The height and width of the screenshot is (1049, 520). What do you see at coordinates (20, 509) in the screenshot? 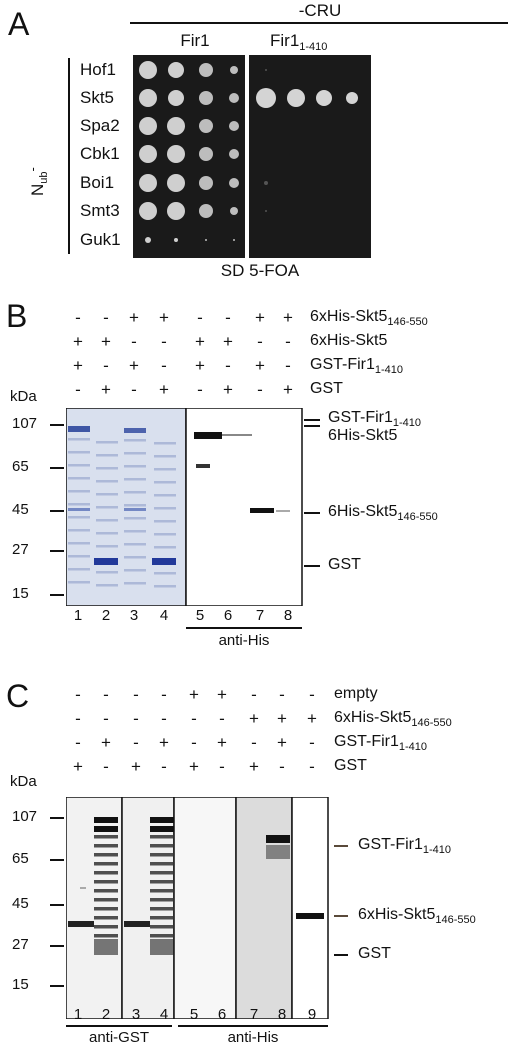
I see `marker-label: 45` at bounding box center [20, 509].